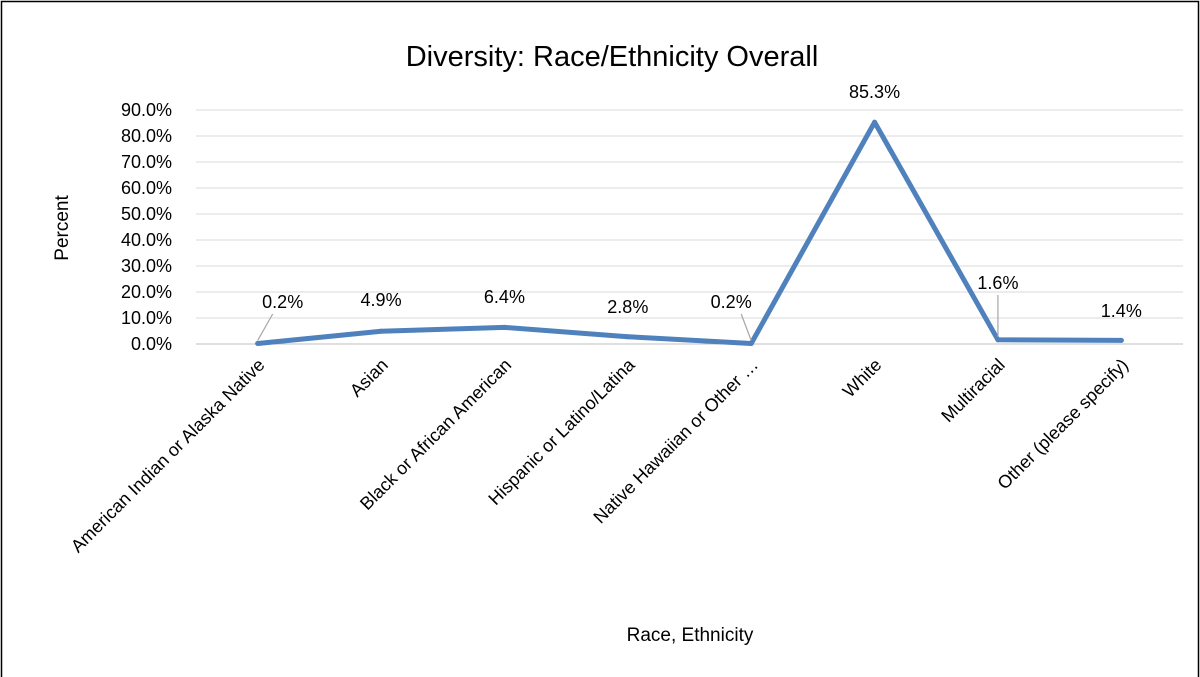 The width and height of the screenshot is (1200, 677). I want to click on y-tick-label: 30.0%, so click(146, 266).